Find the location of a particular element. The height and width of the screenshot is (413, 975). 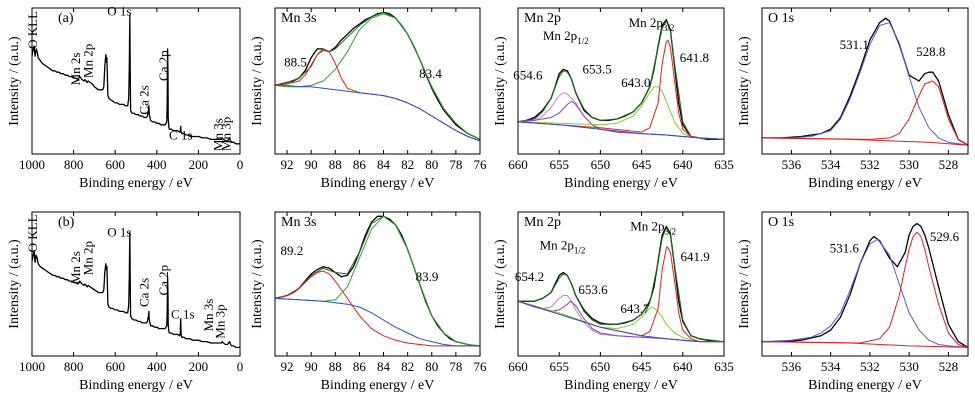

peak-label: Mn 2p is located at coordinates (87, 258).